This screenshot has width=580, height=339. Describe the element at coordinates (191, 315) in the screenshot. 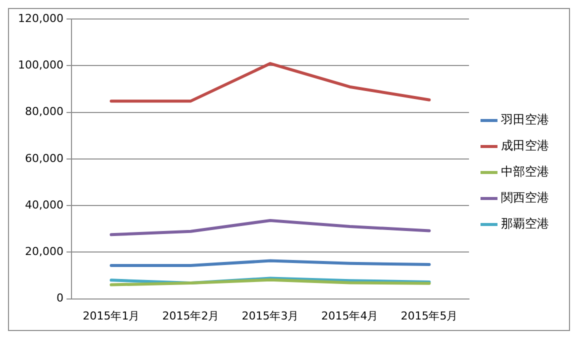

I see `x-tick-label: 2015年2月` at that location.